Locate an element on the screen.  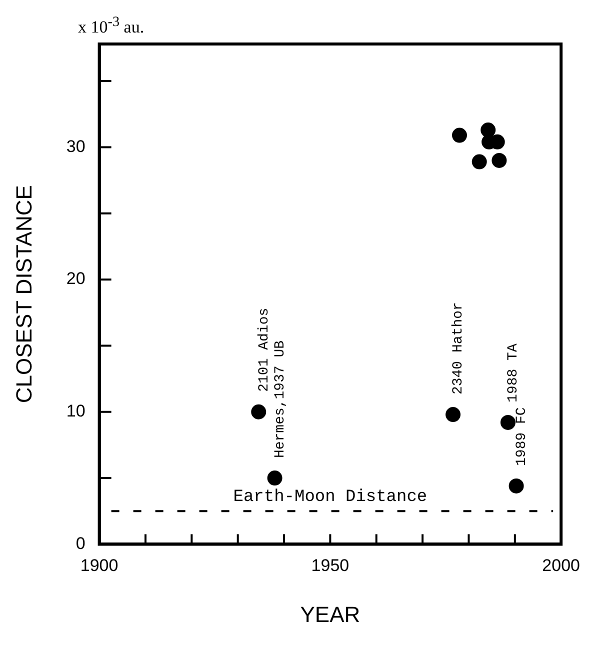
annotation: Hermes,1937 UB is located at coordinates (280, 399).